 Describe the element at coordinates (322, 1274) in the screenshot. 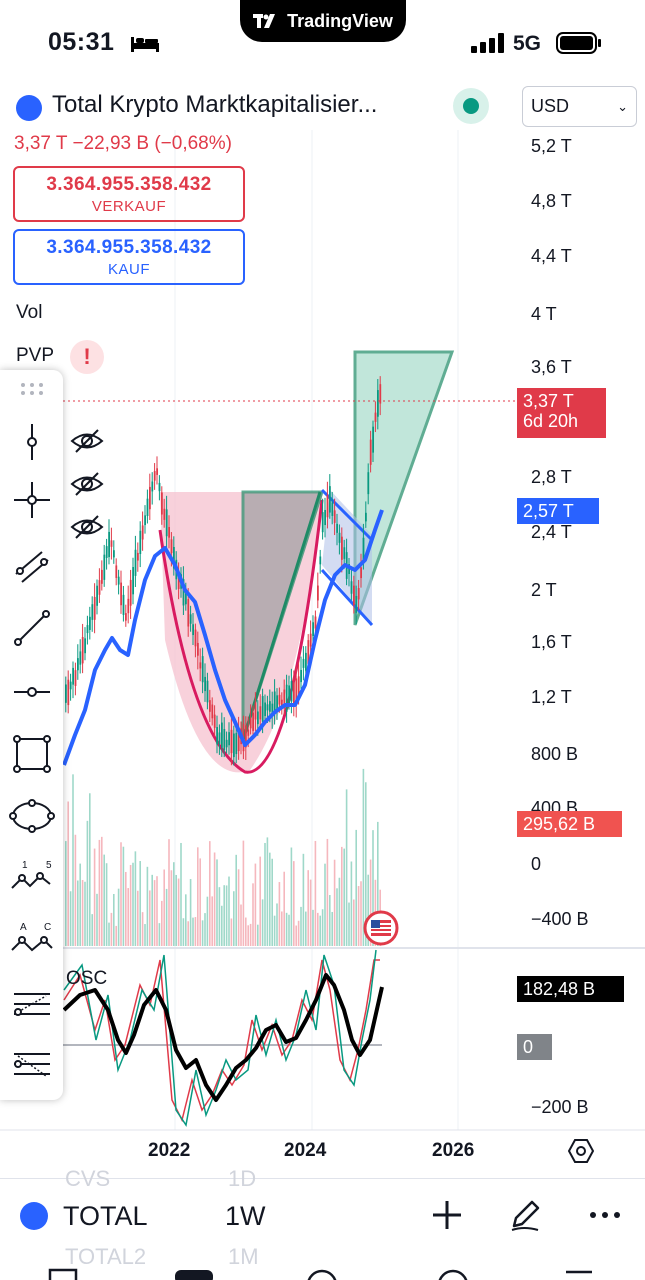

I see `explore-tab-icon` at that location.